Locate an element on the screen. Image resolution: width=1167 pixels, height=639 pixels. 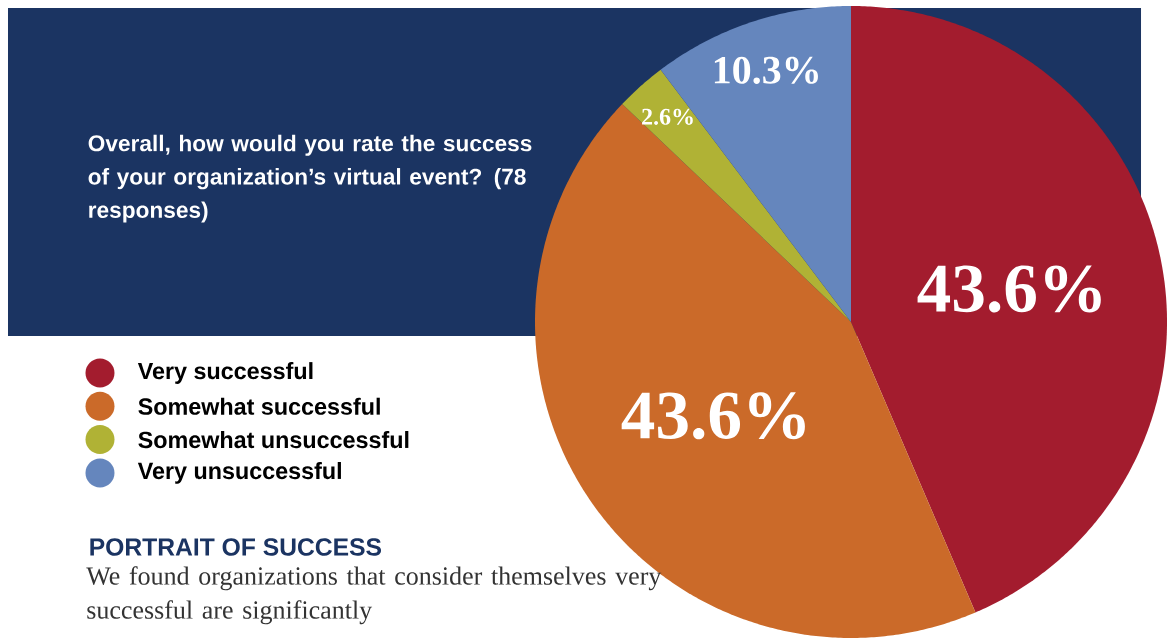
data-label: 2.6% is located at coordinates (667, 116).